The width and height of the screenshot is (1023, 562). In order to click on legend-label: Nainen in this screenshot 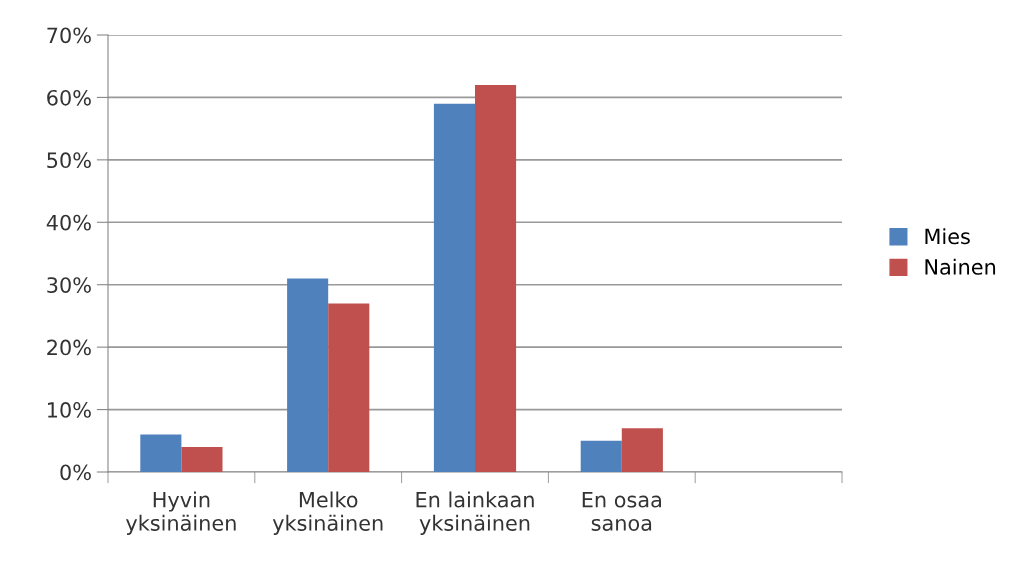, I will do `click(960, 266)`.